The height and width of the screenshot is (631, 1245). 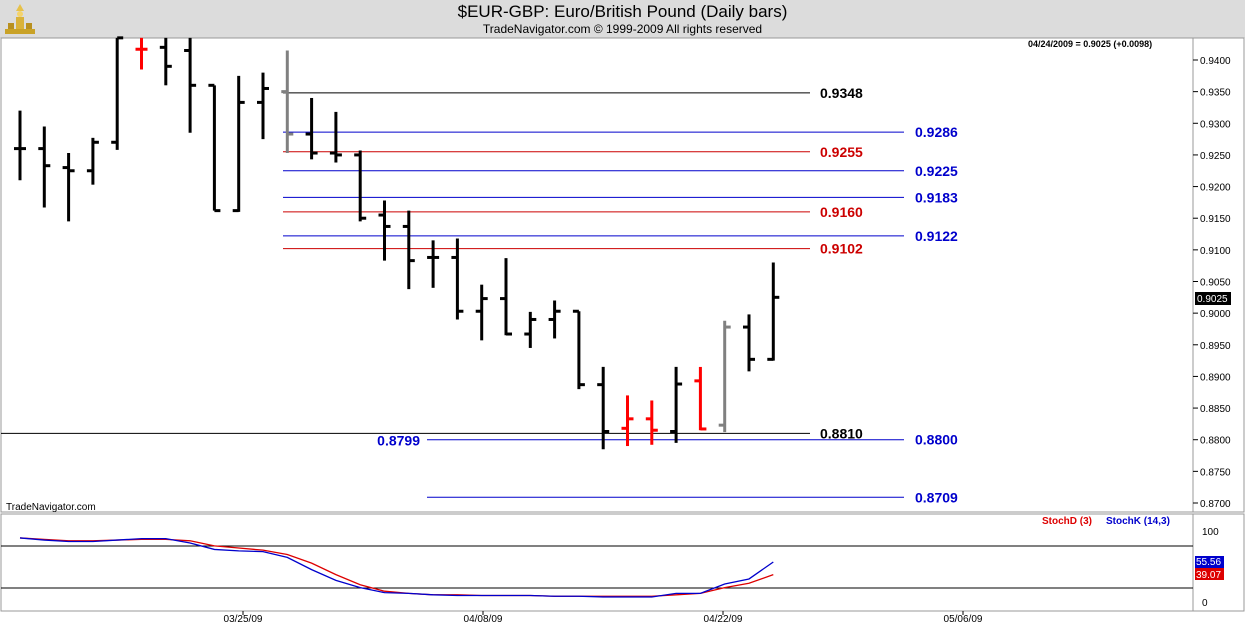 What do you see at coordinates (20, 19) in the screenshot?
I see `trade-navigator-logo-icon` at bounding box center [20, 19].